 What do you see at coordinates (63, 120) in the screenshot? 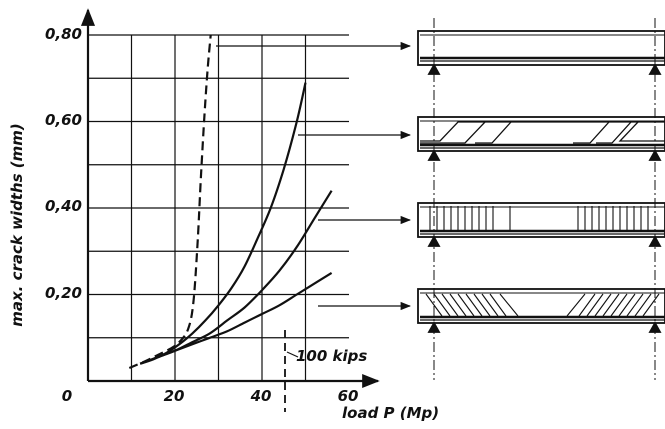
I see `y-tick-label-0.60: 0,60` at bounding box center [63, 120].